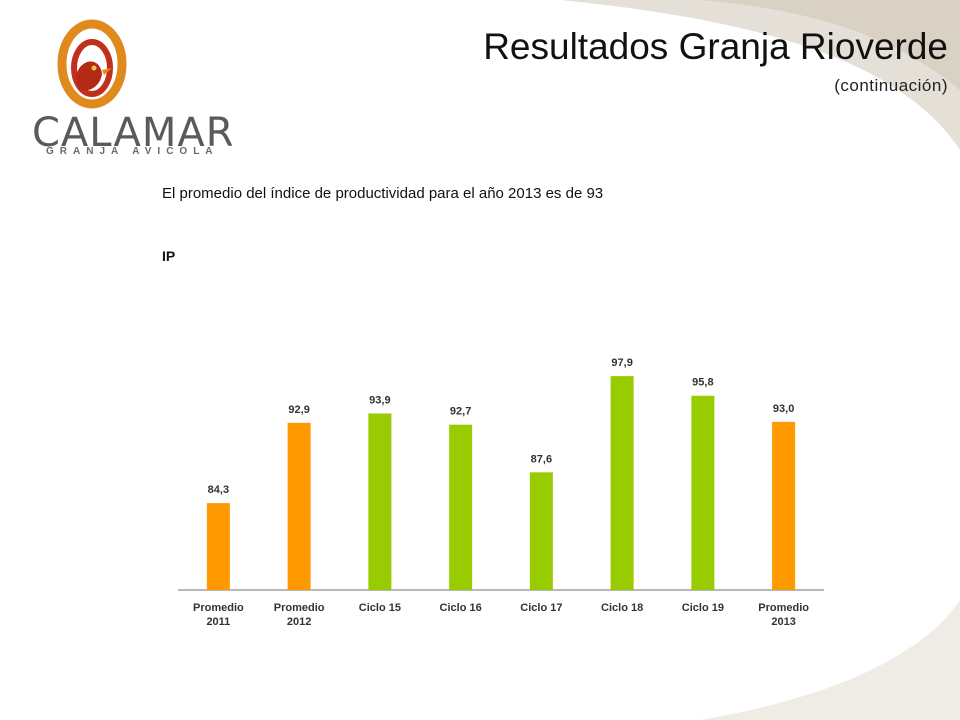 The width and height of the screenshot is (960, 720). Describe the element at coordinates (133, 133) in the screenshot. I see `logo-wordmark: CALAMAR` at that location.